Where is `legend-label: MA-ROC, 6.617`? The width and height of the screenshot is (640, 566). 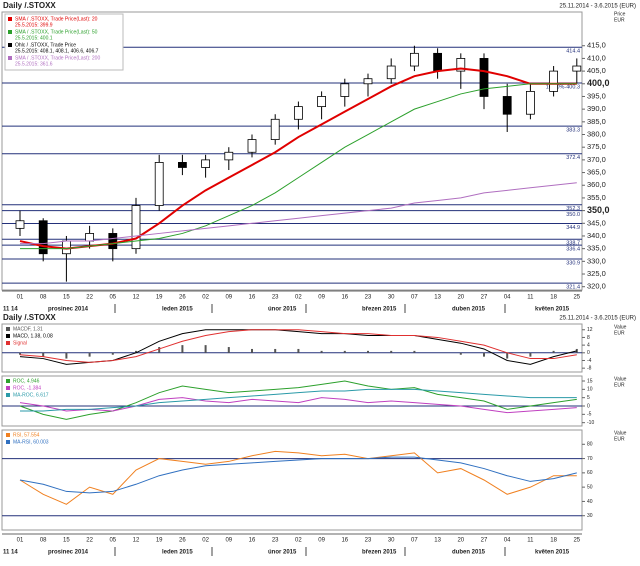
legend-label: MA-ROC, 6.617 is located at coordinates (31, 395).